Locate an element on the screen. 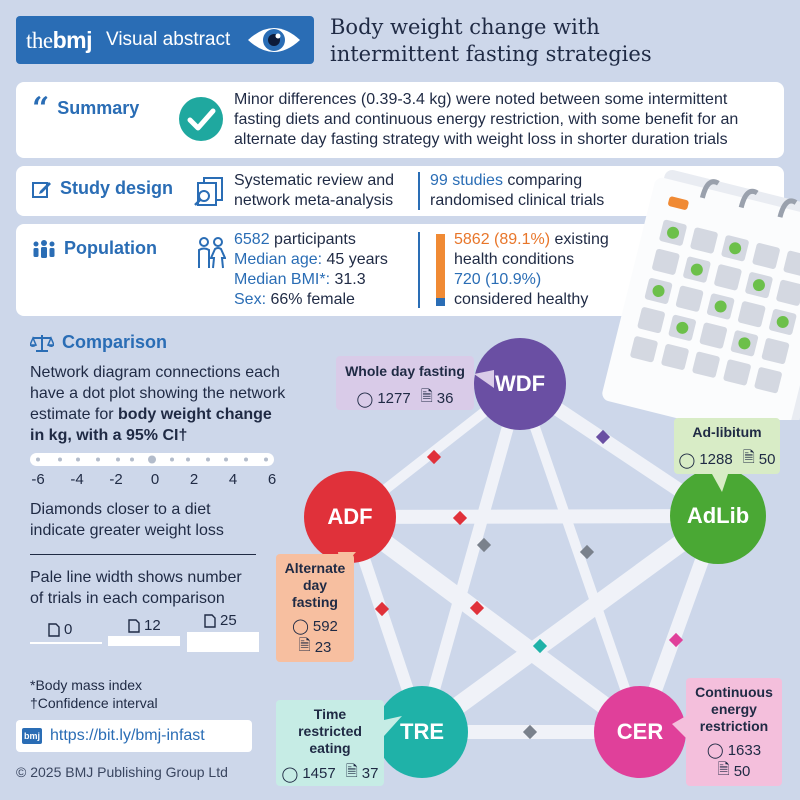 The width and height of the screenshot is (800, 800). badge-label: Visual abstract is located at coordinates (168, 39).